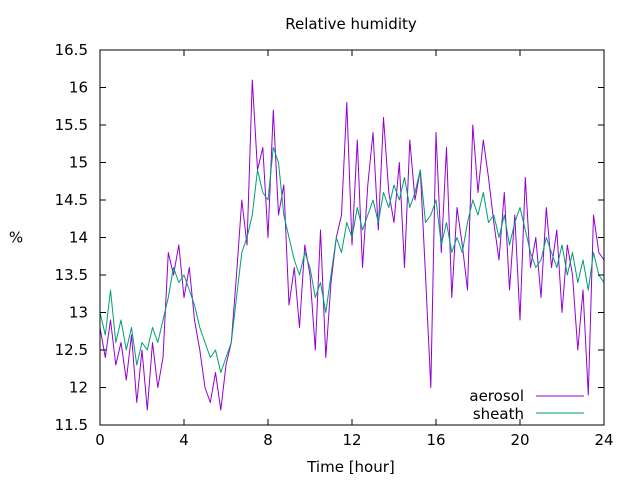 The image size is (640, 480). Describe the element at coordinates (498, 414) in the screenshot. I see `legend-label-sheath: sheath` at that location.